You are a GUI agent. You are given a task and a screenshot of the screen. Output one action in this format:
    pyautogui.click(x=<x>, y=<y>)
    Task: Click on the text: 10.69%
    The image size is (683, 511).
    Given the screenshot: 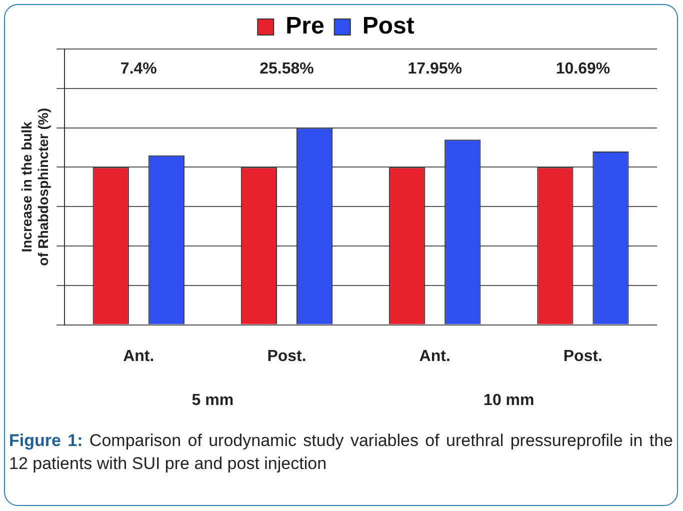 What is the action you would take?
    pyautogui.click(x=583, y=69)
    